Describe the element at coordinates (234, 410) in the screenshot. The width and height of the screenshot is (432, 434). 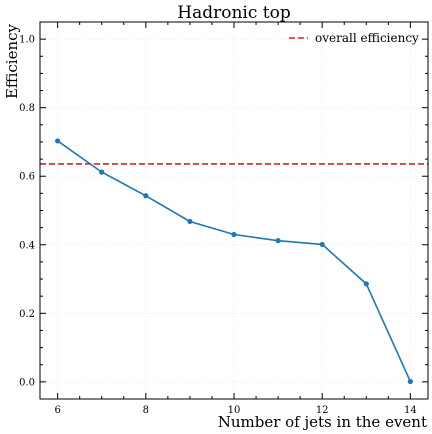
I see `x-tick-label: 10` at that location.